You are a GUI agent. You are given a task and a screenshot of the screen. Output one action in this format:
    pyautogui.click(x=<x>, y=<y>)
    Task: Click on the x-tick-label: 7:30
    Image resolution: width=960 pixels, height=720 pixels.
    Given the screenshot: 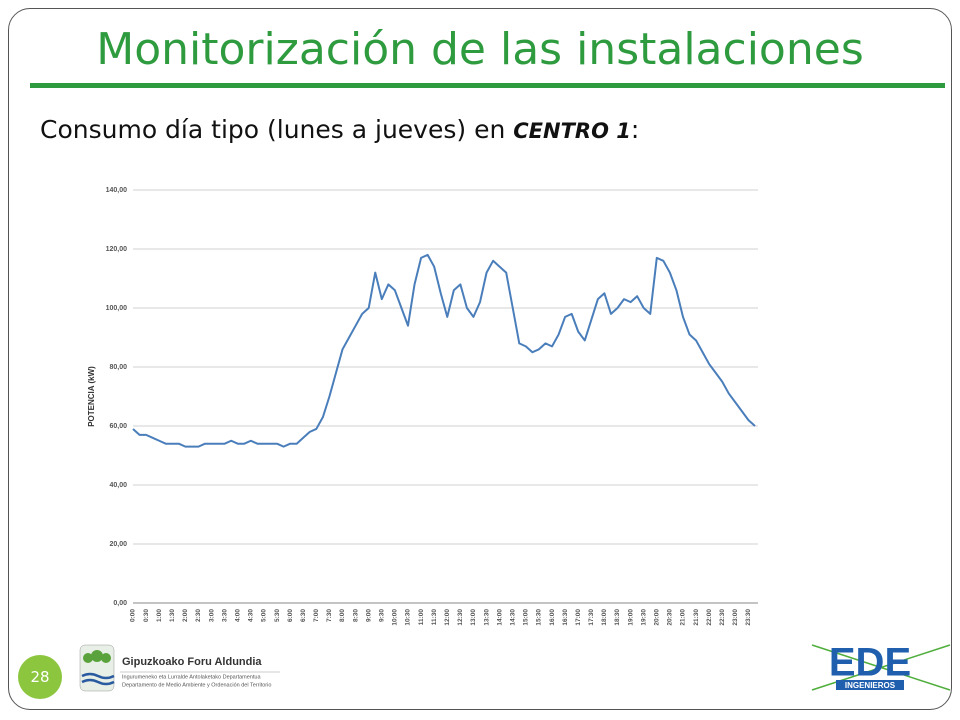 What is the action you would take?
    pyautogui.click(x=329, y=615)
    